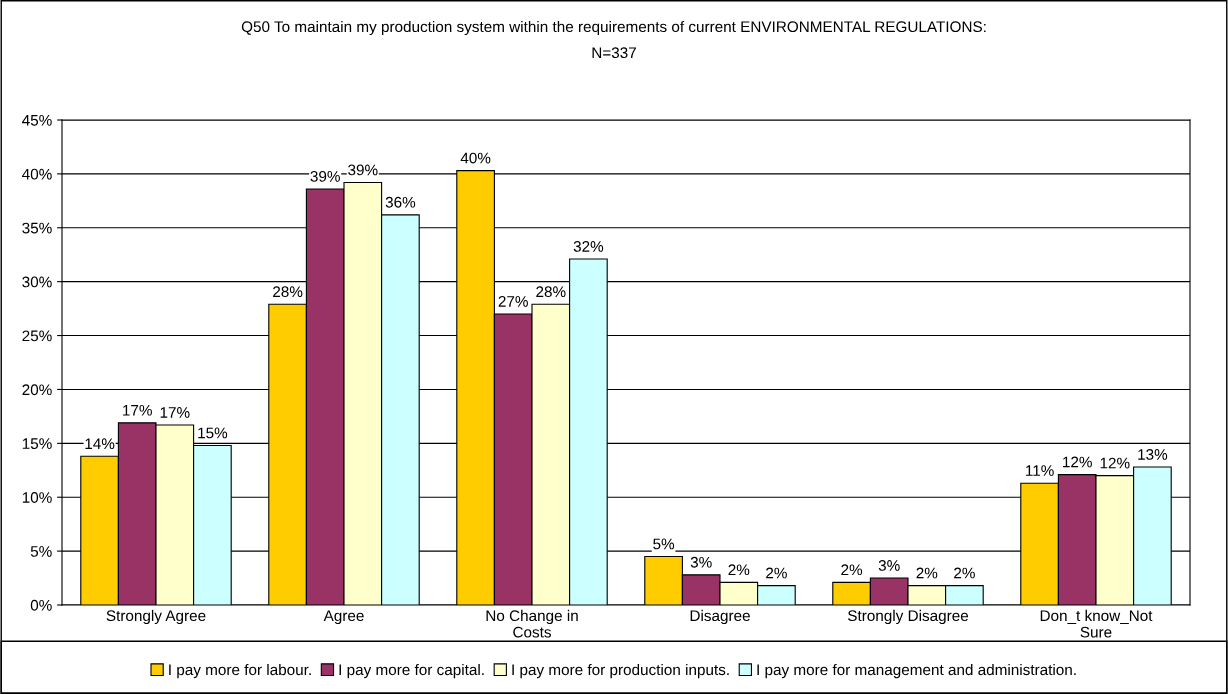 This screenshot has width=1228, height=694. Describe the element at coordinates (37, 282) in the screenshot. I see `y-tick-label: 30%` at that location.